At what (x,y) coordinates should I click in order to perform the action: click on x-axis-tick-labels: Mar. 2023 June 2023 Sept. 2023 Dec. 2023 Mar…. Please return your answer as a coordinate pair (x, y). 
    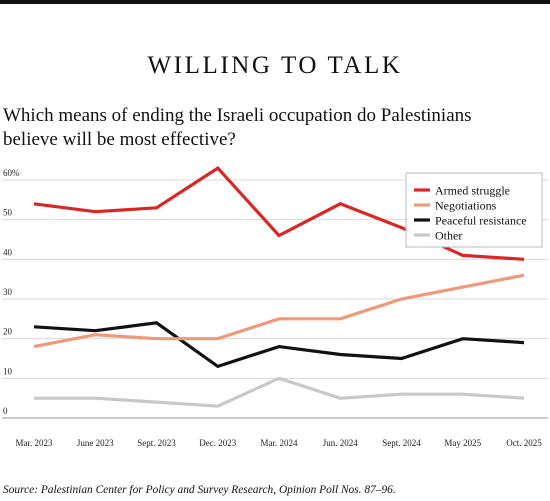
    Looking at the image, I should click on (279, 443).